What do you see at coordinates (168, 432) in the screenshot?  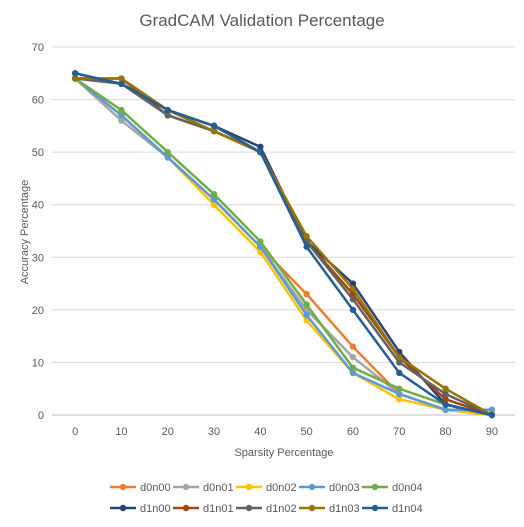 I see `x-tick-label: 20` at bounding box center [168, 432].